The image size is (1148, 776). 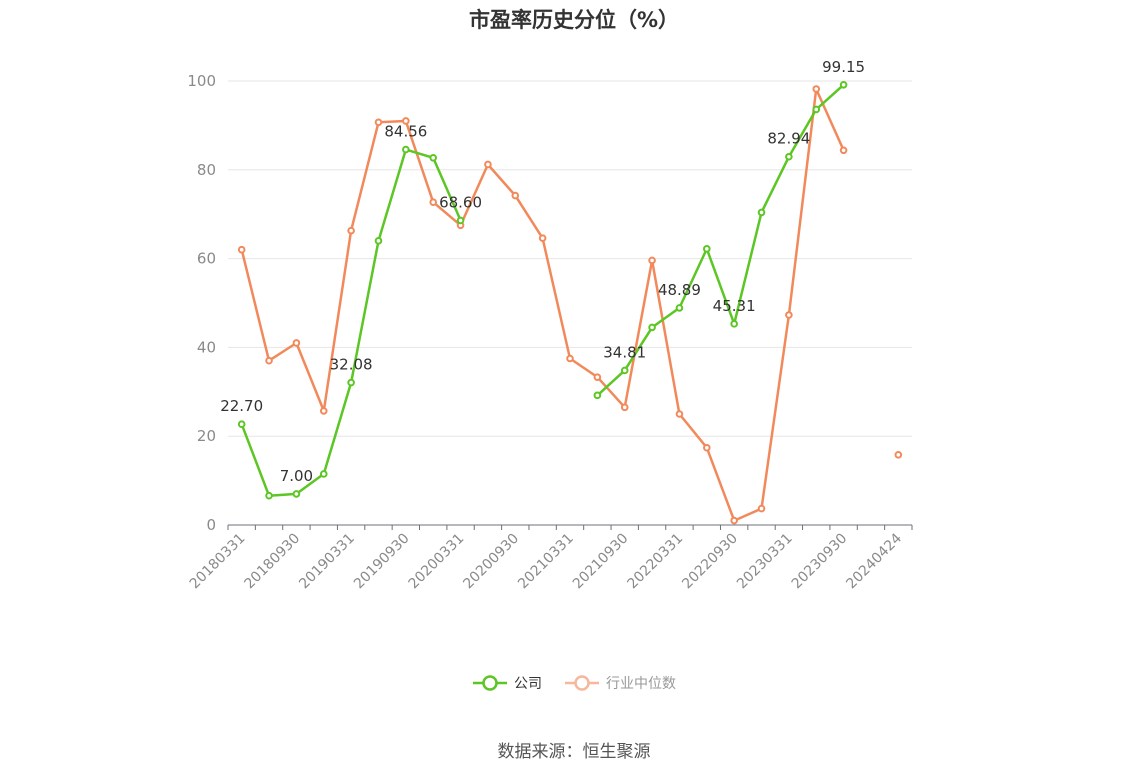 I want to click on legend-industry-swatch, so click(x=582, y=683).